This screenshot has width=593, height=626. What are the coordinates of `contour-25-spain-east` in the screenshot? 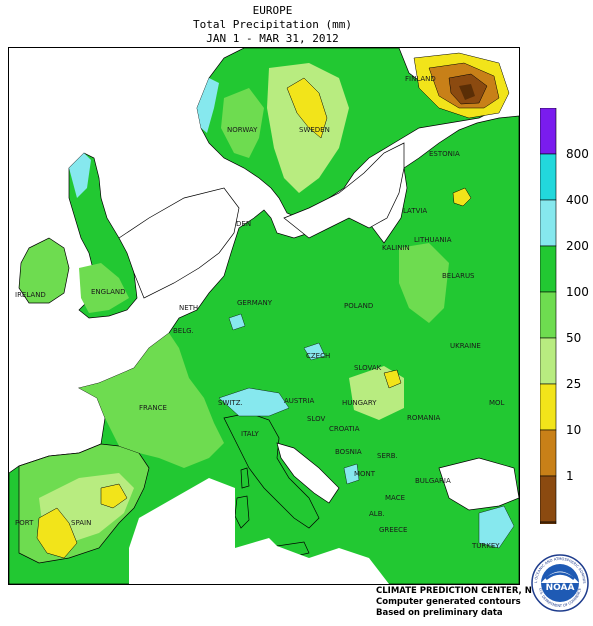 It's located at (114, 496).